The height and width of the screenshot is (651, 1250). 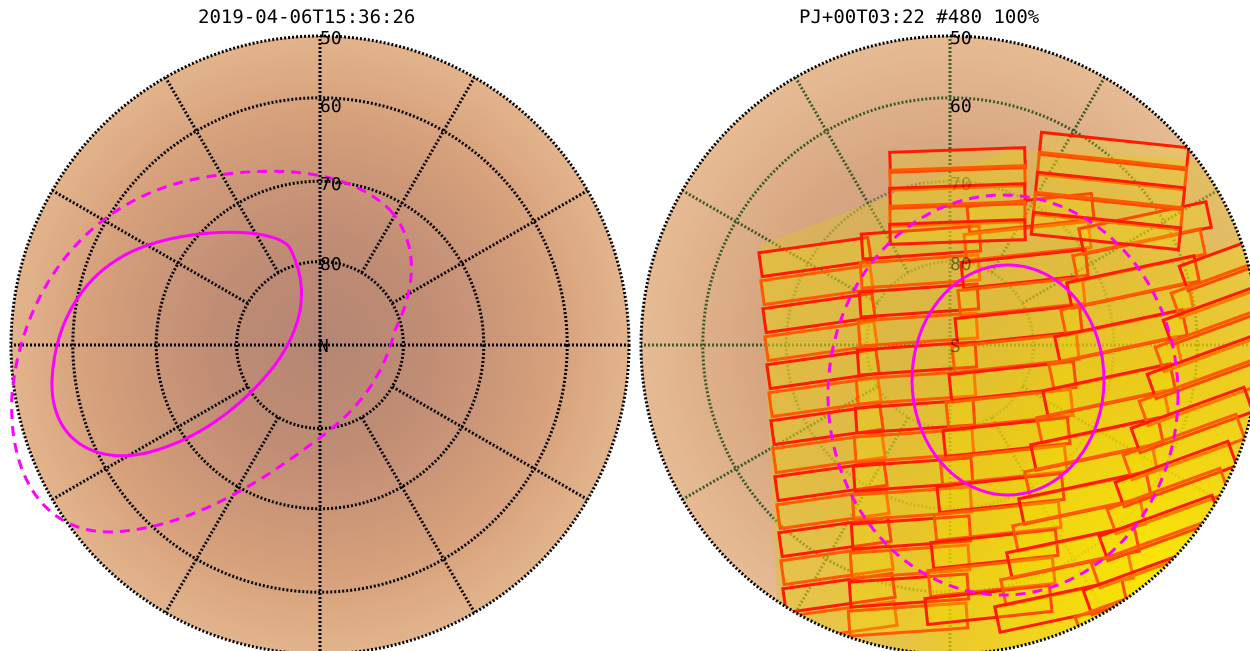 I want to click on left-map-title: 2019-04-06T15:36:26, so click(x=307, y=17).